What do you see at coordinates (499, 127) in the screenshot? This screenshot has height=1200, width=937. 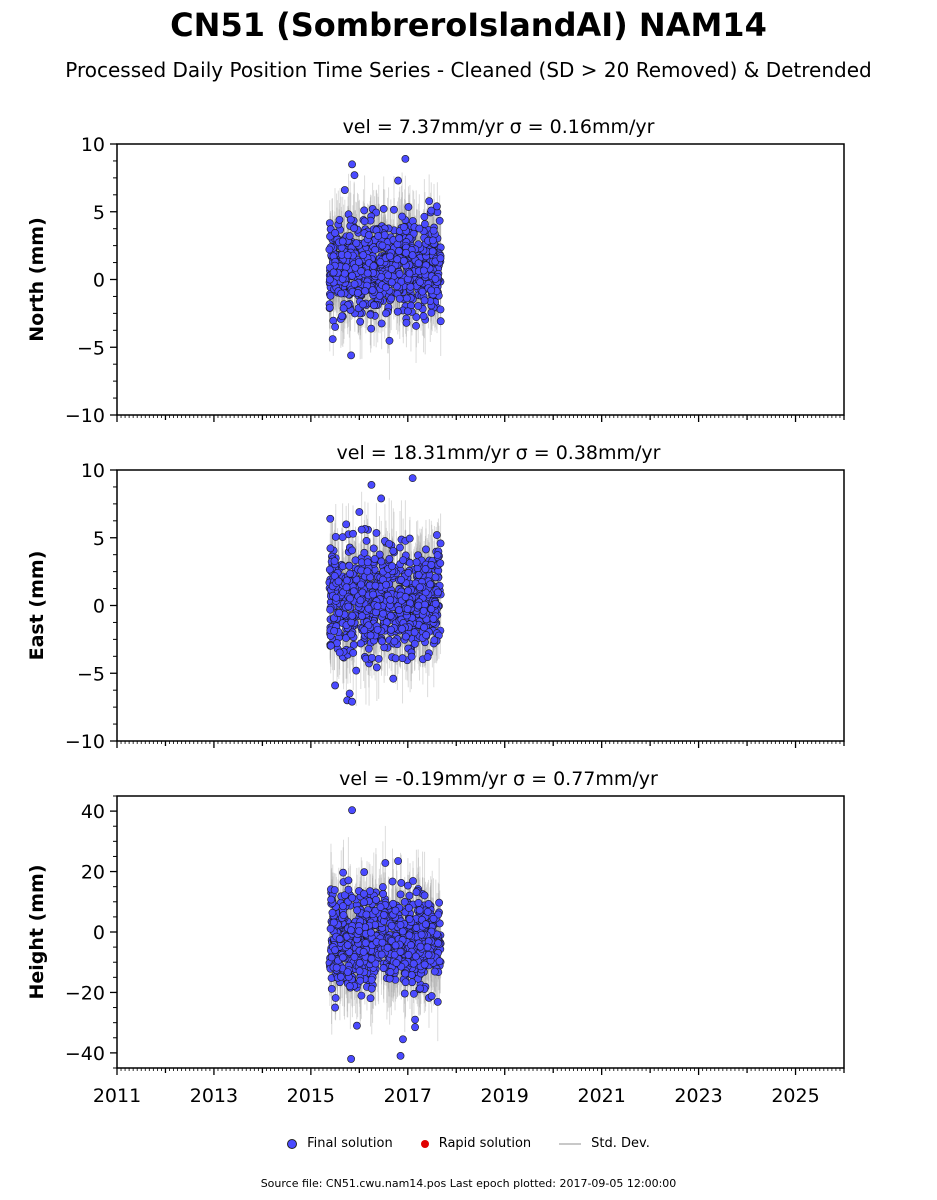 I see `panel-title: vel = 7.37mm/yr σ = 0.16mm/yr` at bounding box center [499, 127].